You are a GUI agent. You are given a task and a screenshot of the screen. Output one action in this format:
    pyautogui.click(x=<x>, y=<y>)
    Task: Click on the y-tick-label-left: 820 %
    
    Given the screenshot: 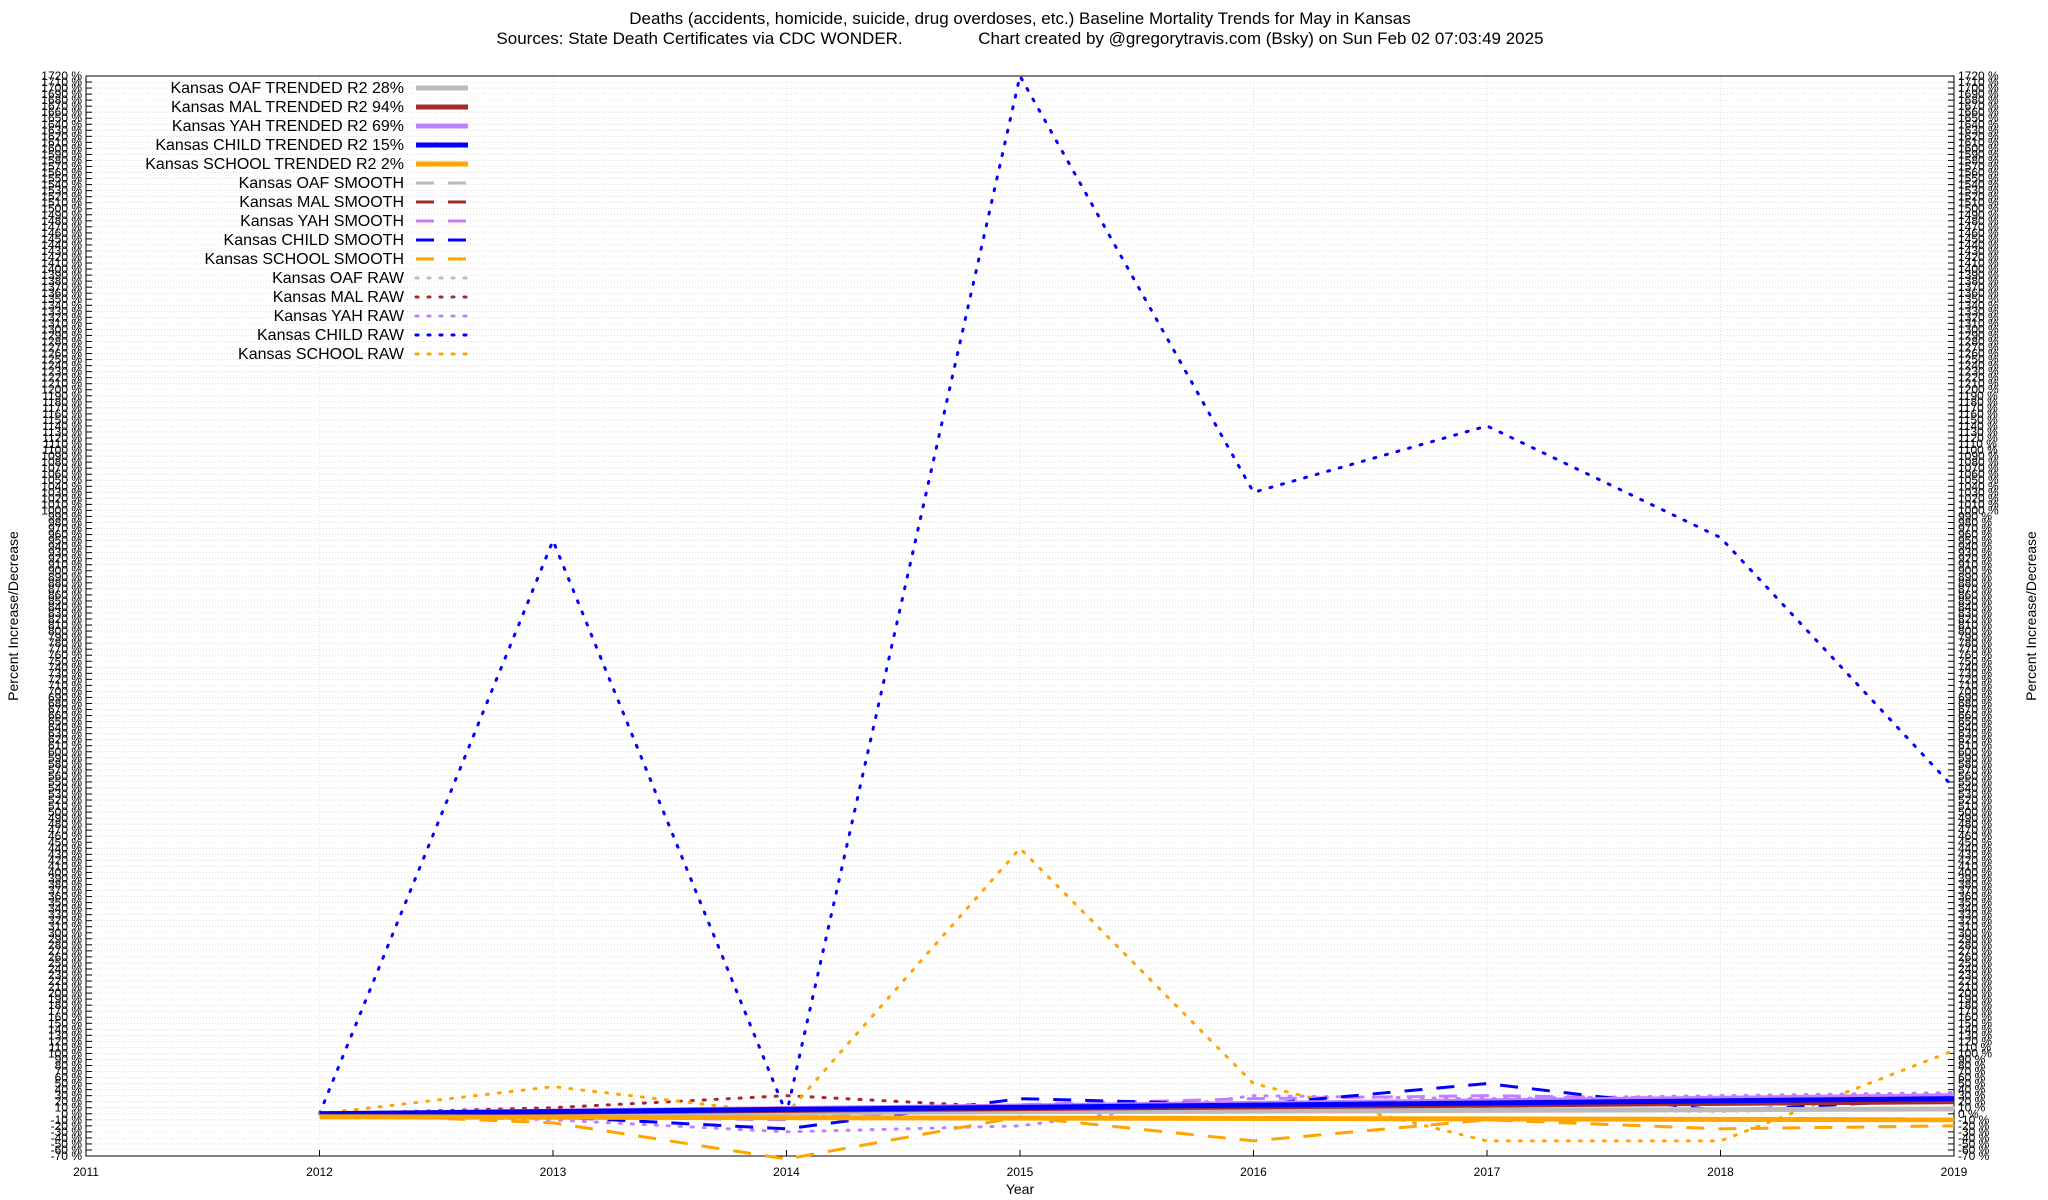 What is the action you would take?
    pyautogui.click(x=65, y=619)
    